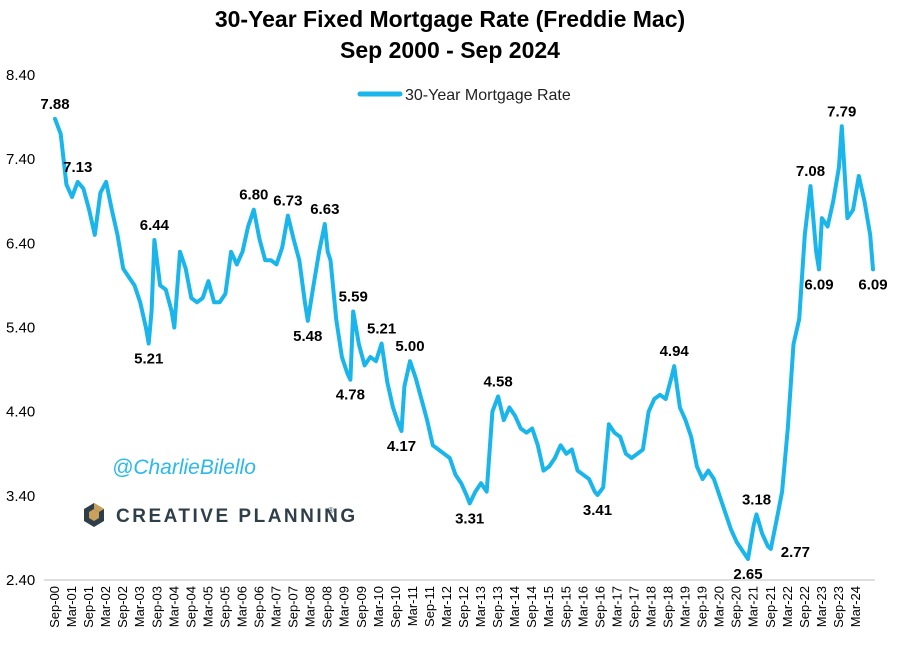 The width and height of the screenshot is (900, 651). Describe the element at coordinates (838, 607) in the screenshot. I see `x-tick-label: Sep-23` at that location.